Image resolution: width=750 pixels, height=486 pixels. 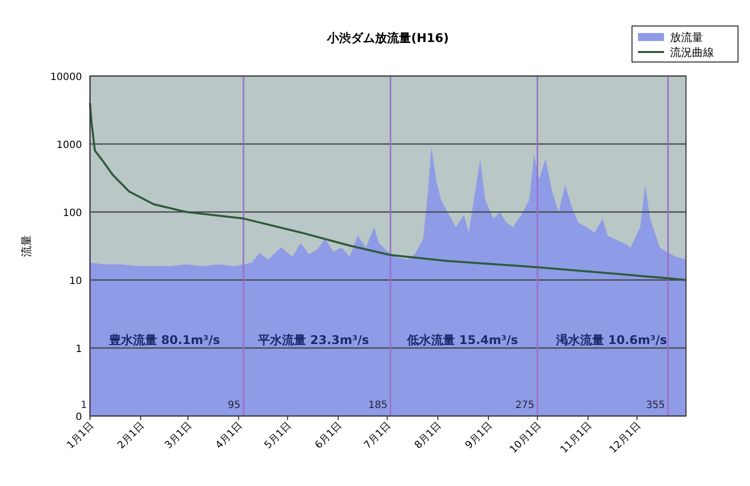 What do you see at coordinates (79, 349) in the screenshot?
I see `y-tick-label: 1` at bounding box center [79, 349].